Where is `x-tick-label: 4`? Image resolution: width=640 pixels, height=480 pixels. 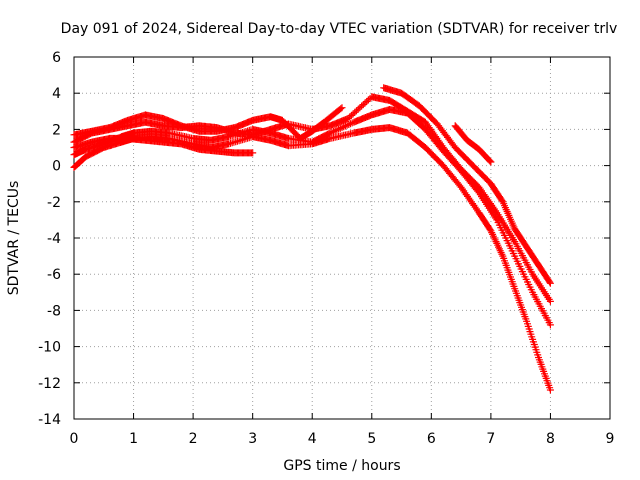
x-tick-label: 4 is located at coordinates (312, 439).